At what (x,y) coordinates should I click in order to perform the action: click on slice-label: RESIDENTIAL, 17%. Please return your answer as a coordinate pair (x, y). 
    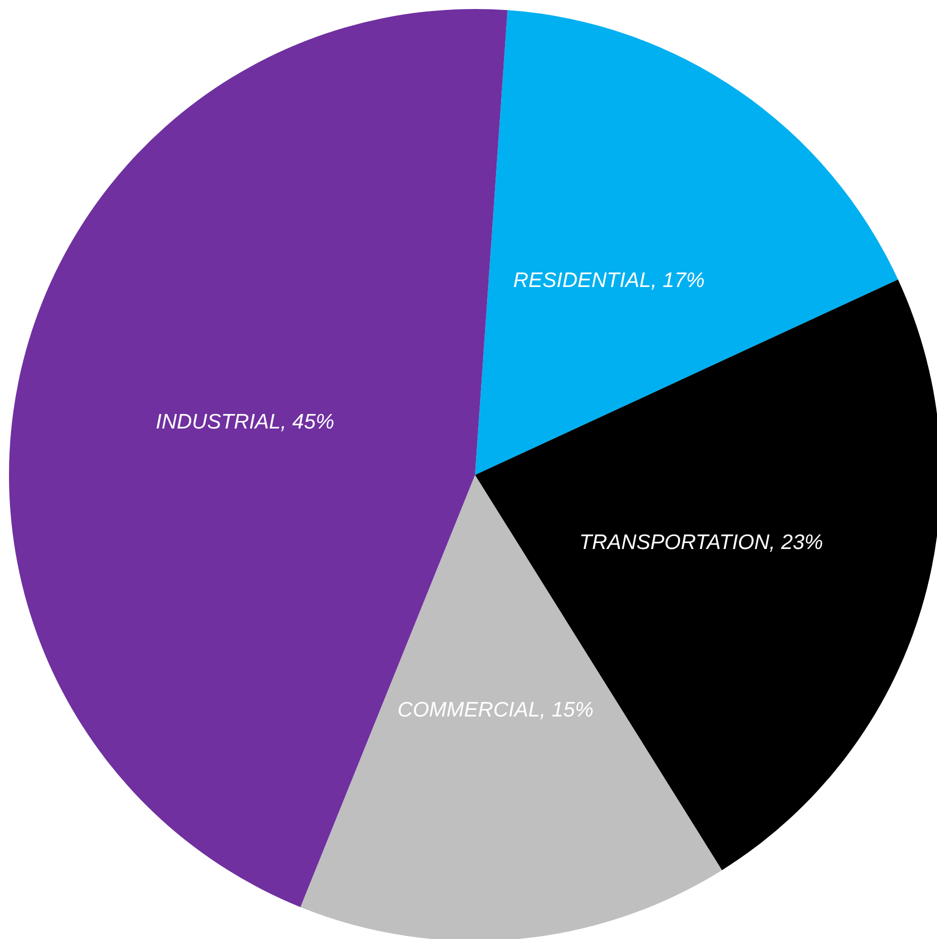
    Looking at the image, I should click on (609, 280).